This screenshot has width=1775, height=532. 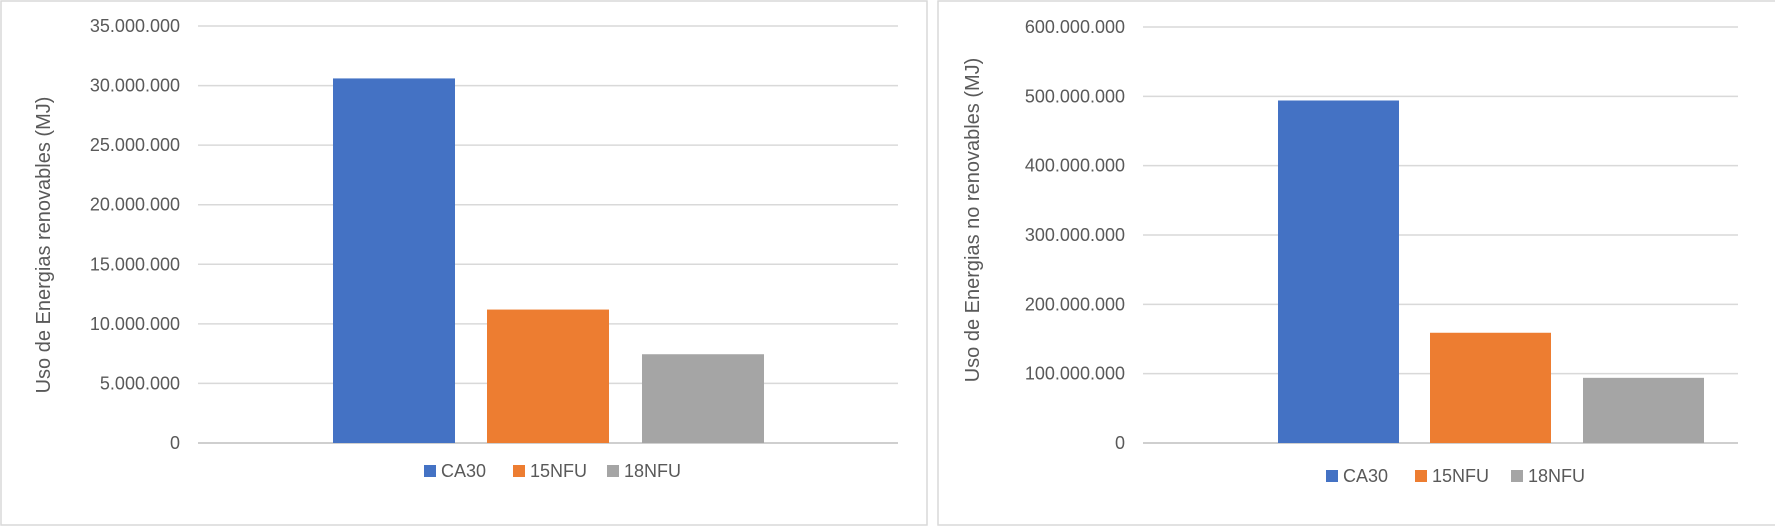 I want to click on y-tick-label: 400.000.000, so click(x=1075, y=166).